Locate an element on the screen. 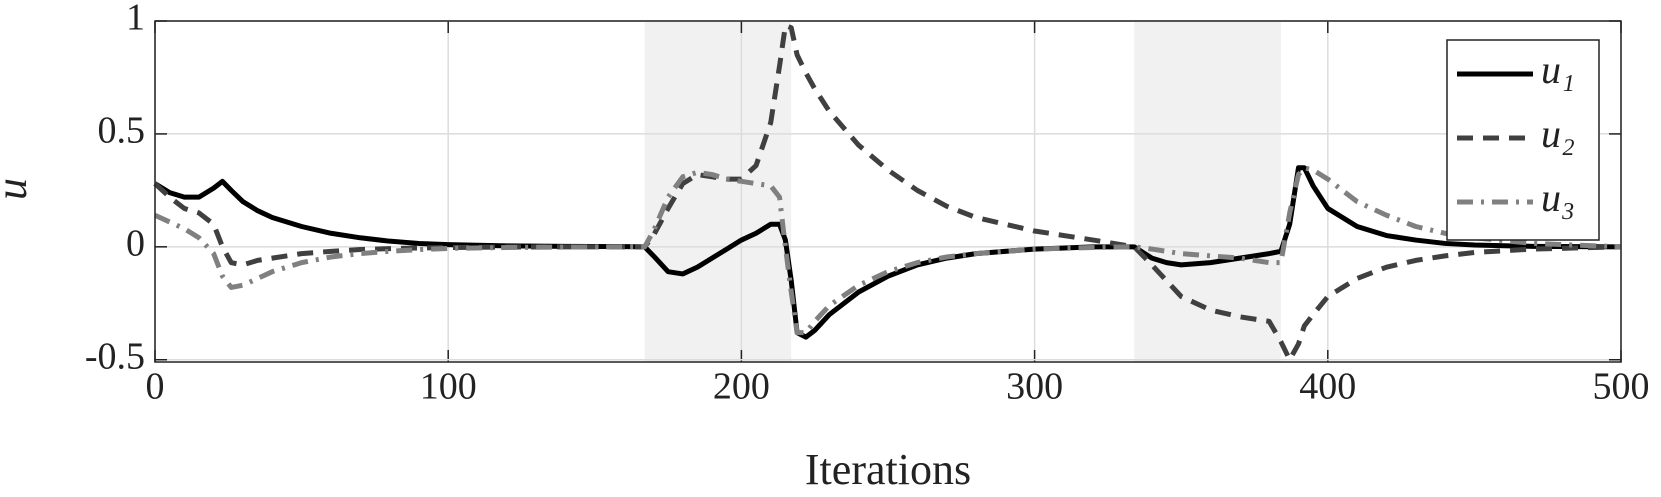  x-tick-label: 300 is located at coordinates (1034, 387).